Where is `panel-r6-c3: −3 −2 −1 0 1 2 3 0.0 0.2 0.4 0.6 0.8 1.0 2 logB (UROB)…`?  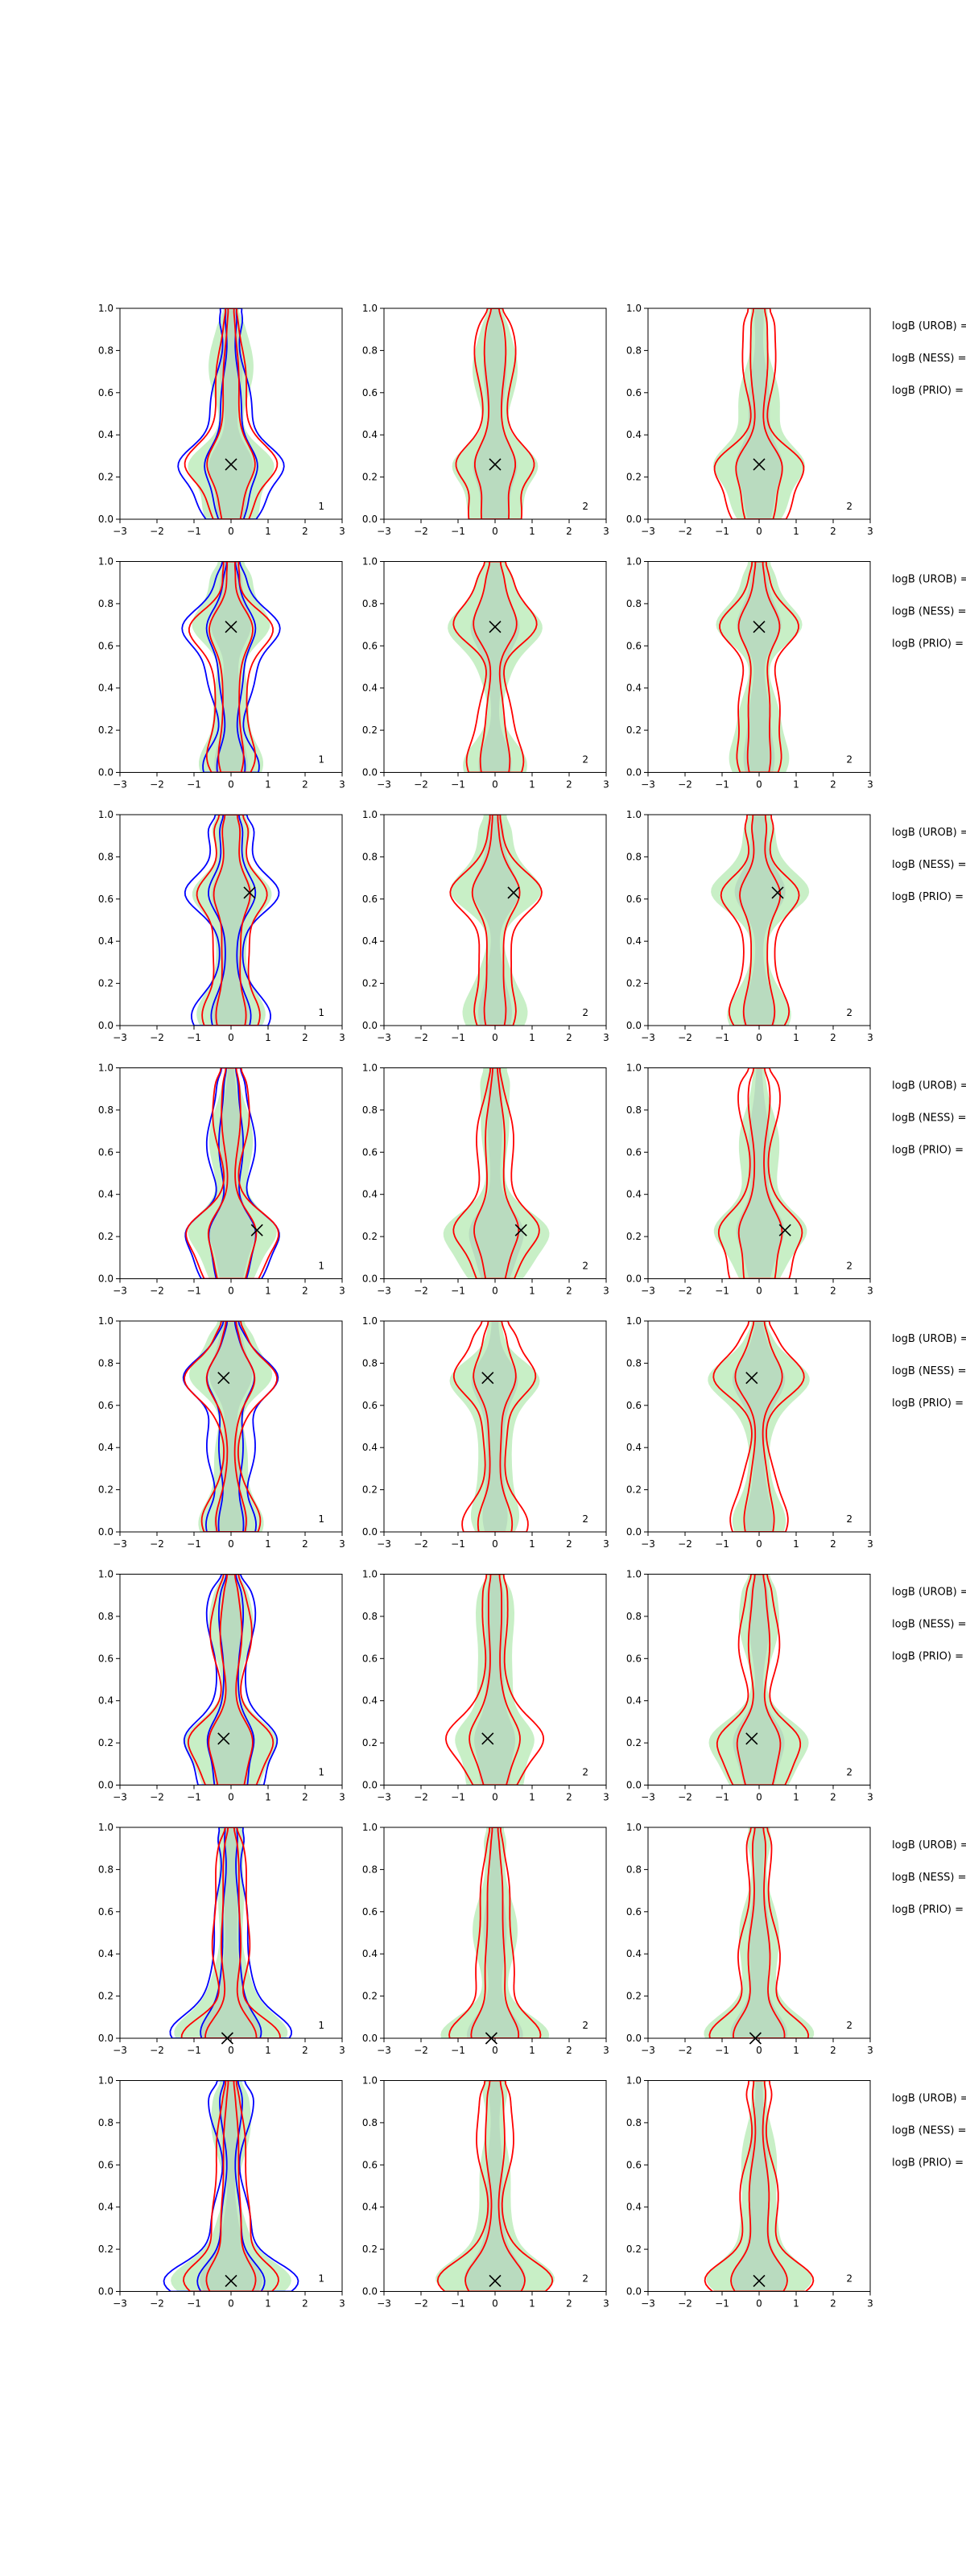 panel-r6-c3: −3 −2 −1 0 1 2 3 0.0 0.2 0.4 0.6 0.8 1.0 2 logB (UROB)… is located at coordinates (796, 1686).